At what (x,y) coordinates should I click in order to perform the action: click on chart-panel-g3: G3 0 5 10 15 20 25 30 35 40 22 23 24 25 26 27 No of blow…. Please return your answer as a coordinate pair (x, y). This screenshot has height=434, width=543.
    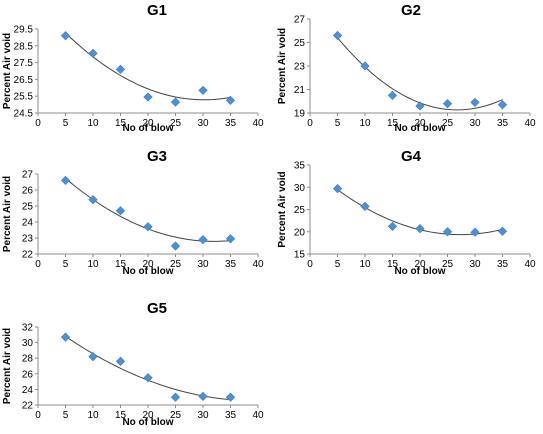
    Looking at the image, I should click on (133, 212).